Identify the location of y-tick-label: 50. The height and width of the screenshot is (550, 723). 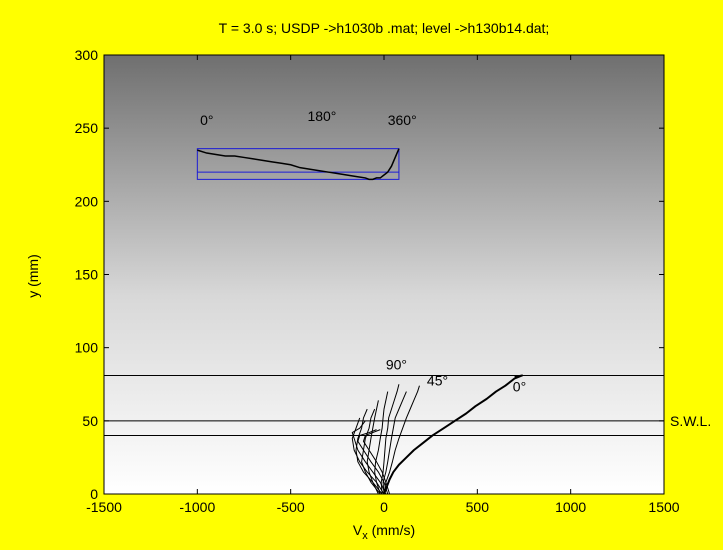
(90, 421).